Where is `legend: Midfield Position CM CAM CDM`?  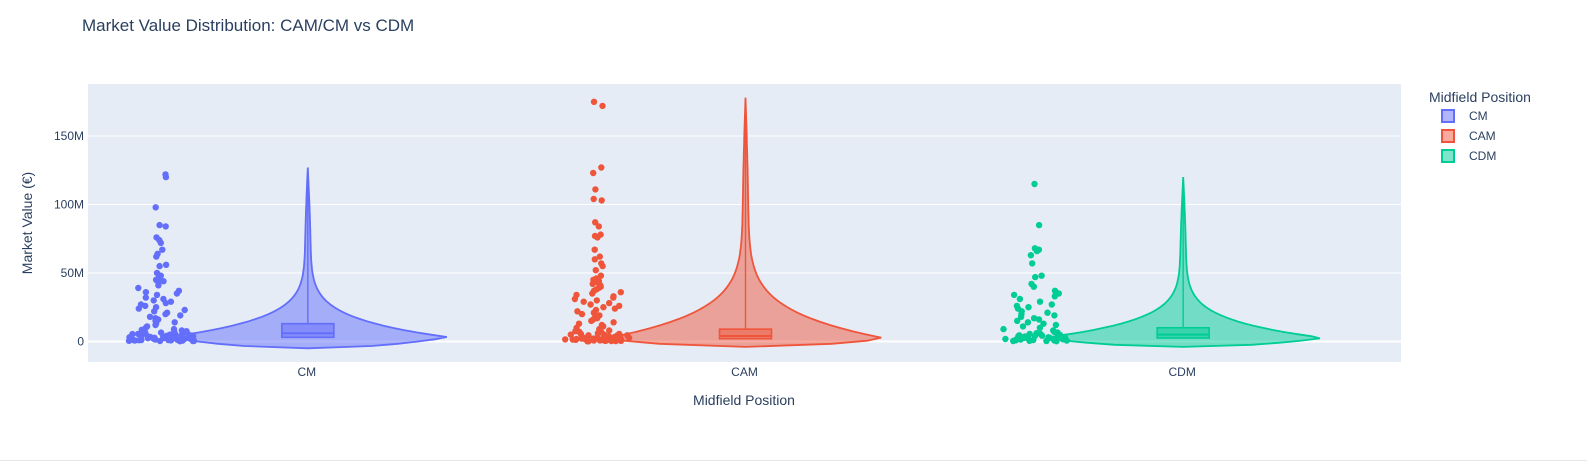 legend: Midfield Position CM CAM CDM is located at coordinates (1480, 126).